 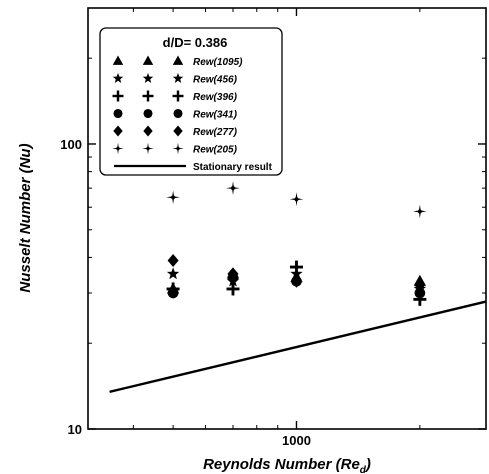 What do you see at coordinates (287, 465) in the screenshot?
I see `x-axis-title: Reynolds Number (Red)` at bounding box center [287, 465].